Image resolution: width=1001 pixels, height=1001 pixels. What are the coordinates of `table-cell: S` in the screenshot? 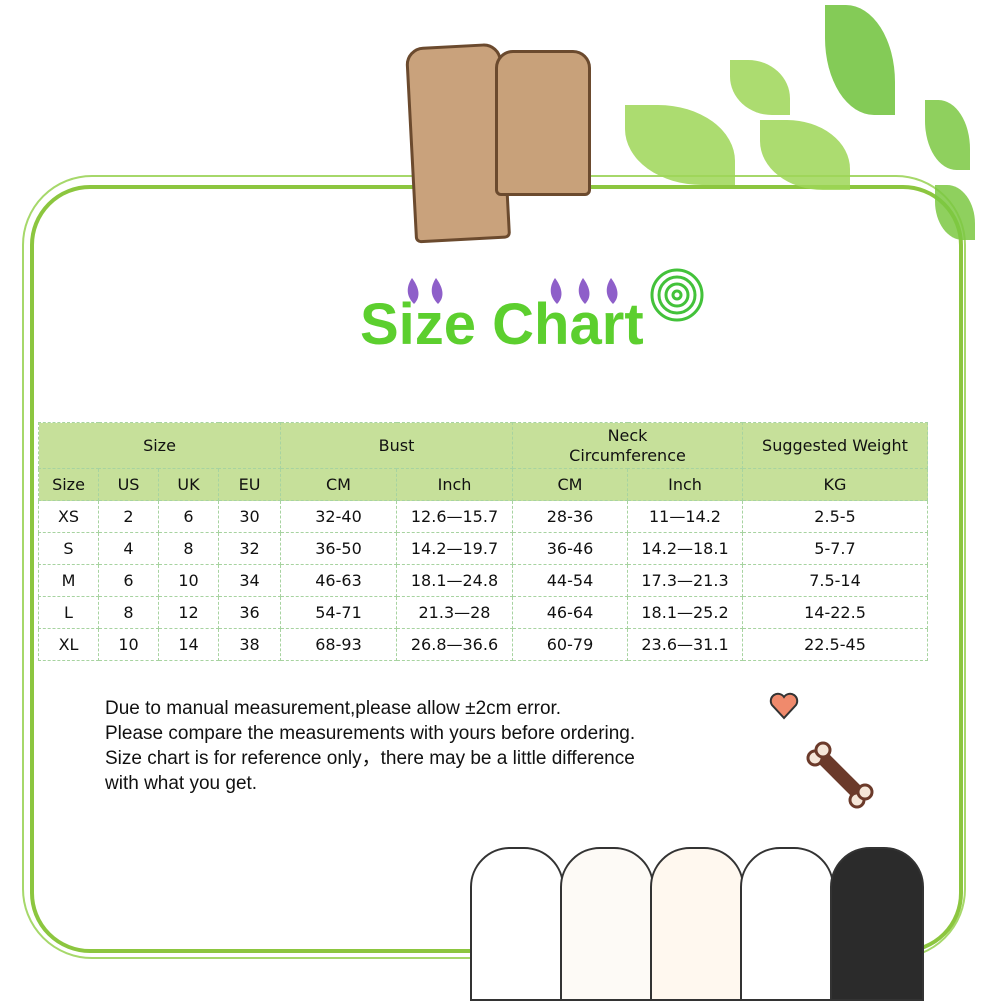 It's located at (68, 548).